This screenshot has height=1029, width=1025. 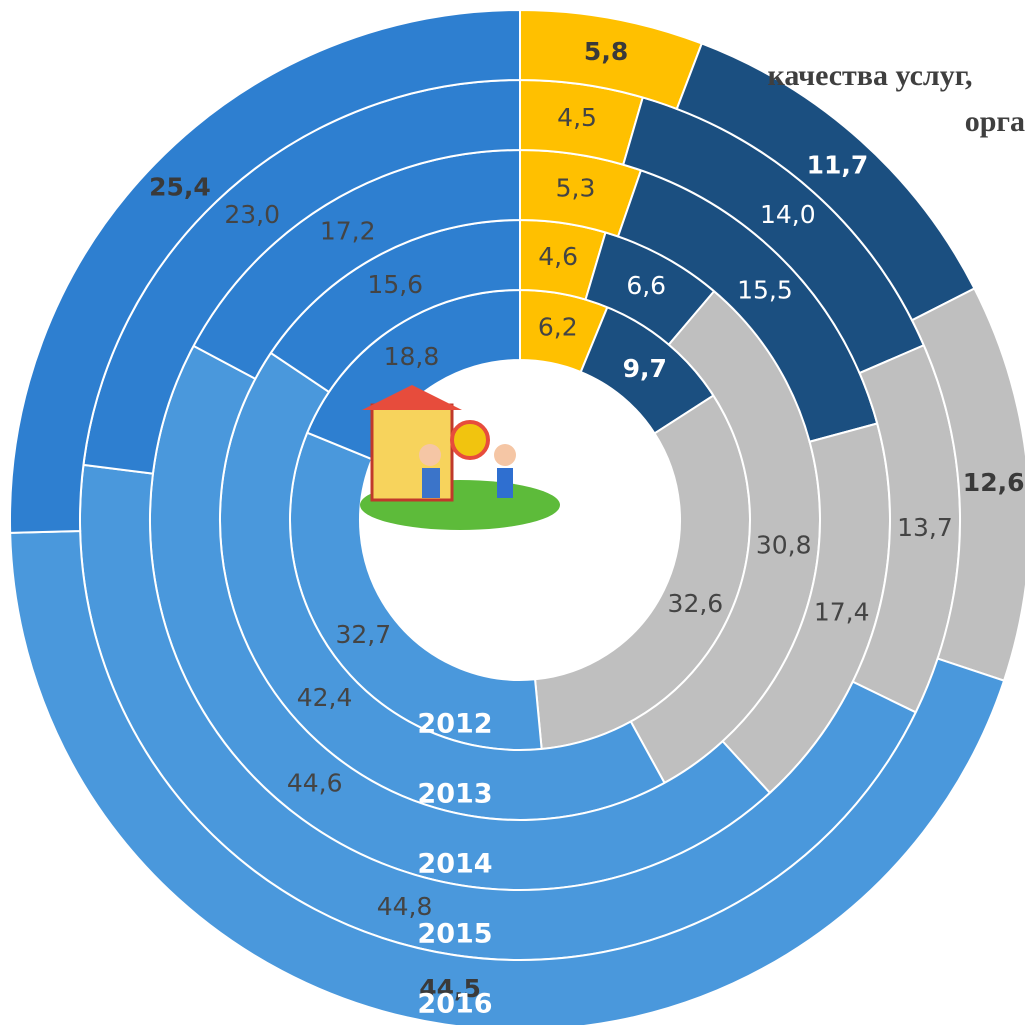 What do you see at coordinates (412, 356) in the screenshot?
I see `data-label: 18,8` at bounding box center [412, 356].